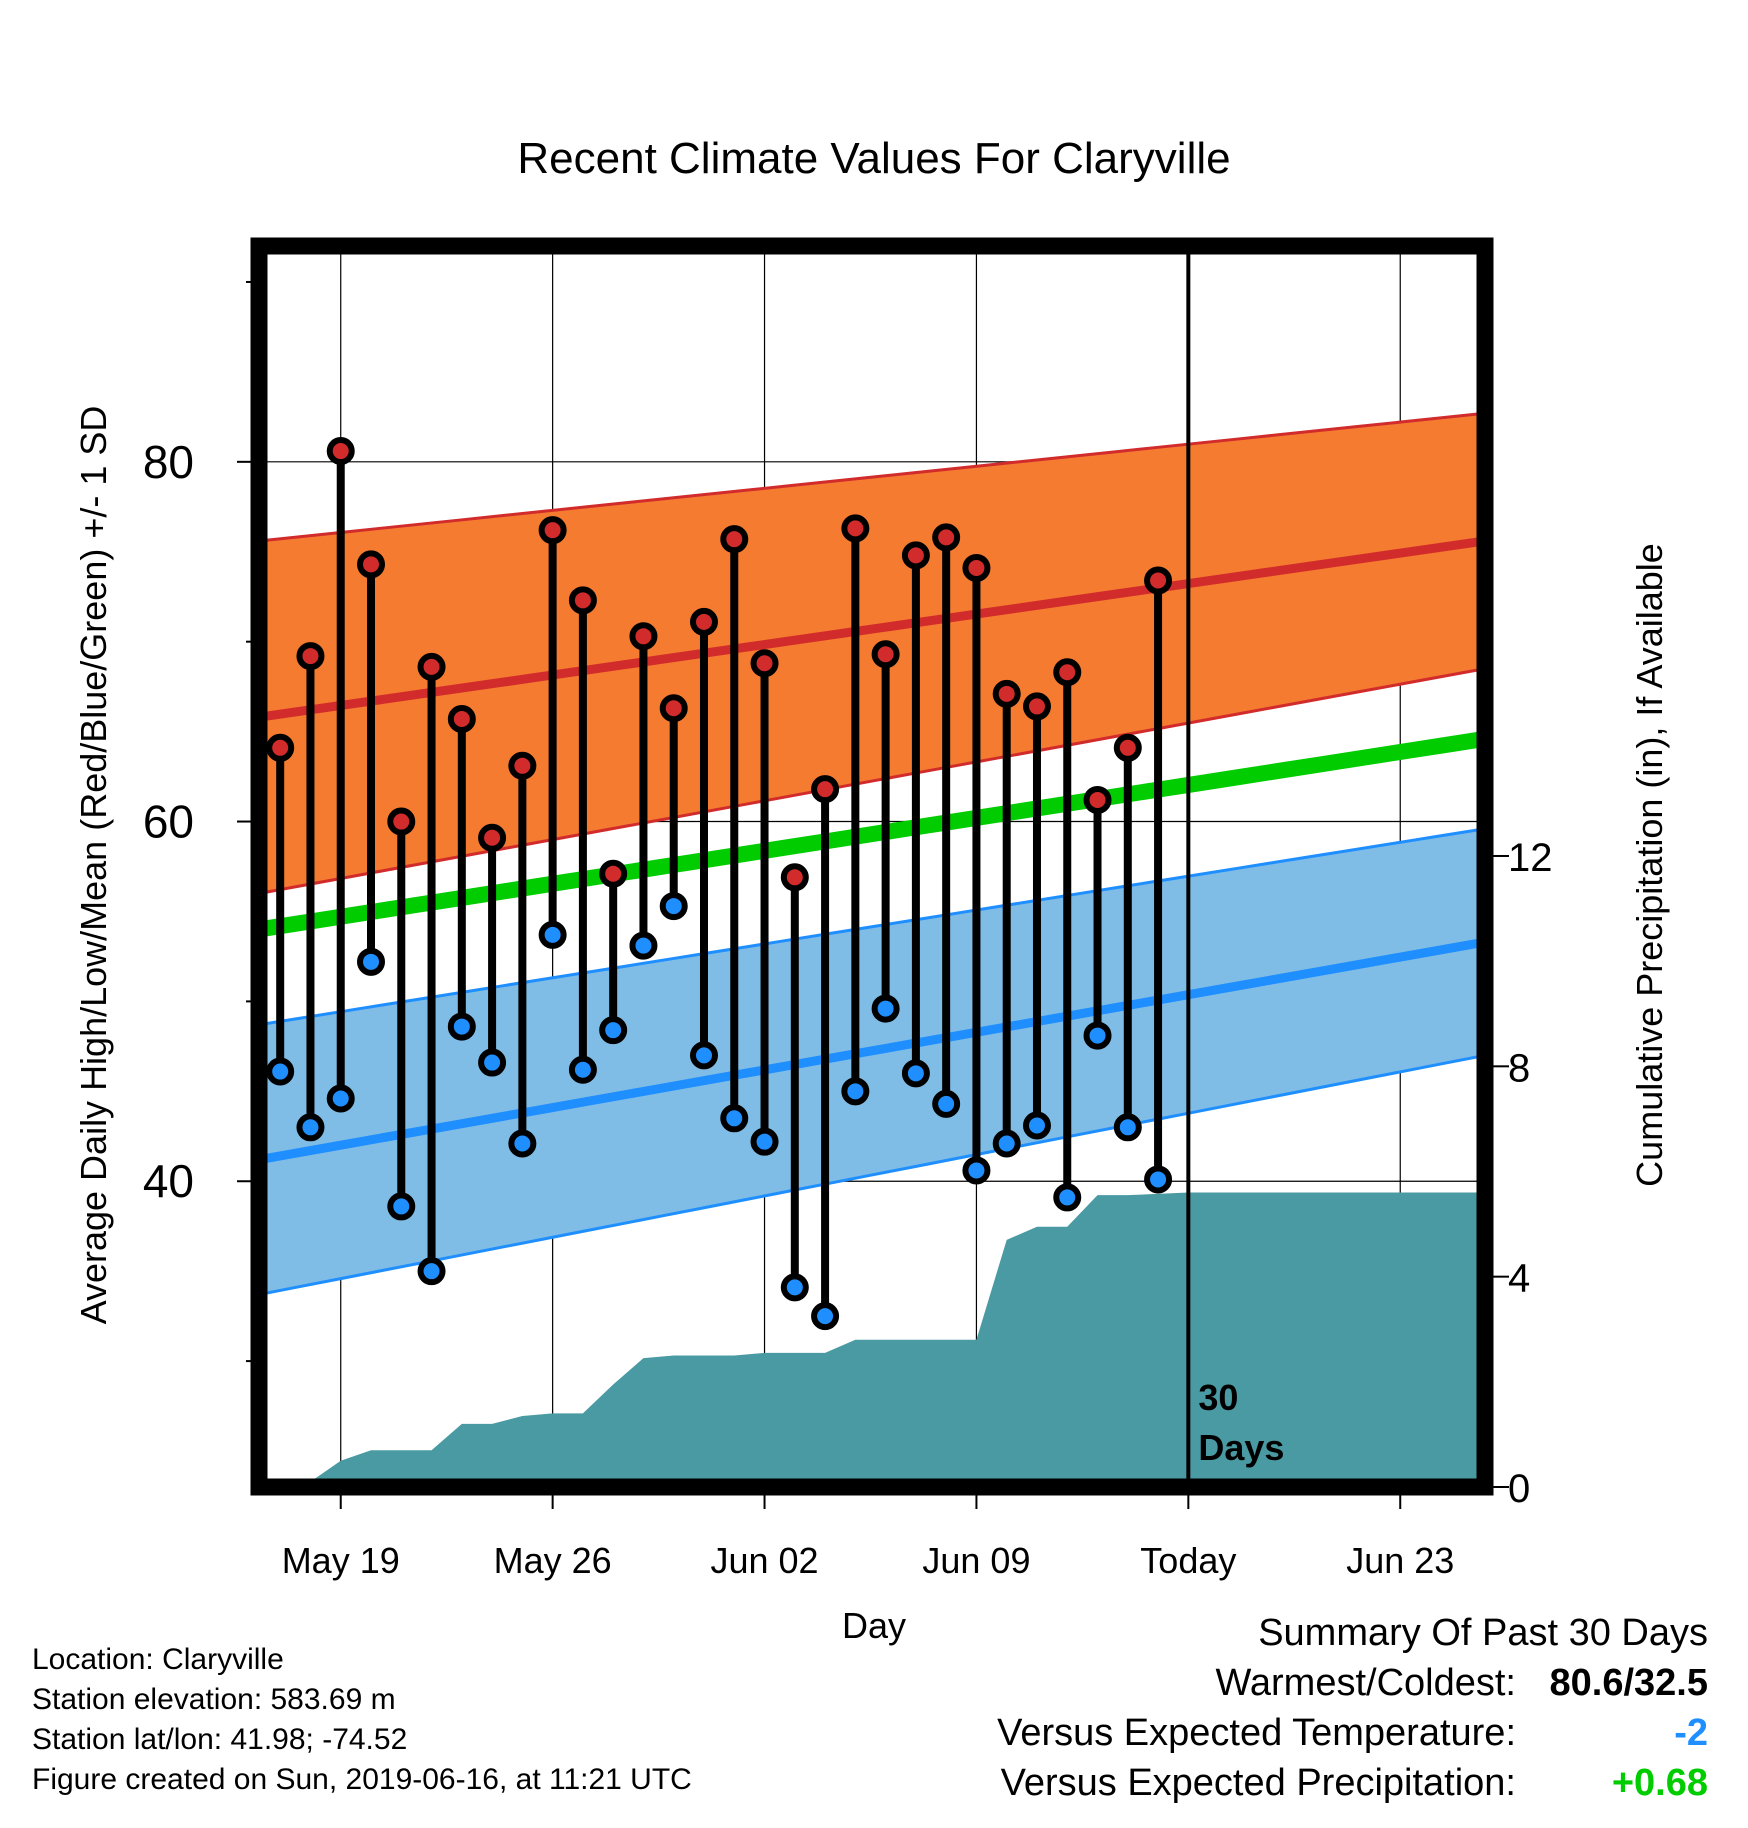  What do you see at coordinates (1519, 1279) in the screenshot?
I see `y2-tick-label: 4` at bounding box center [1519, 1279].